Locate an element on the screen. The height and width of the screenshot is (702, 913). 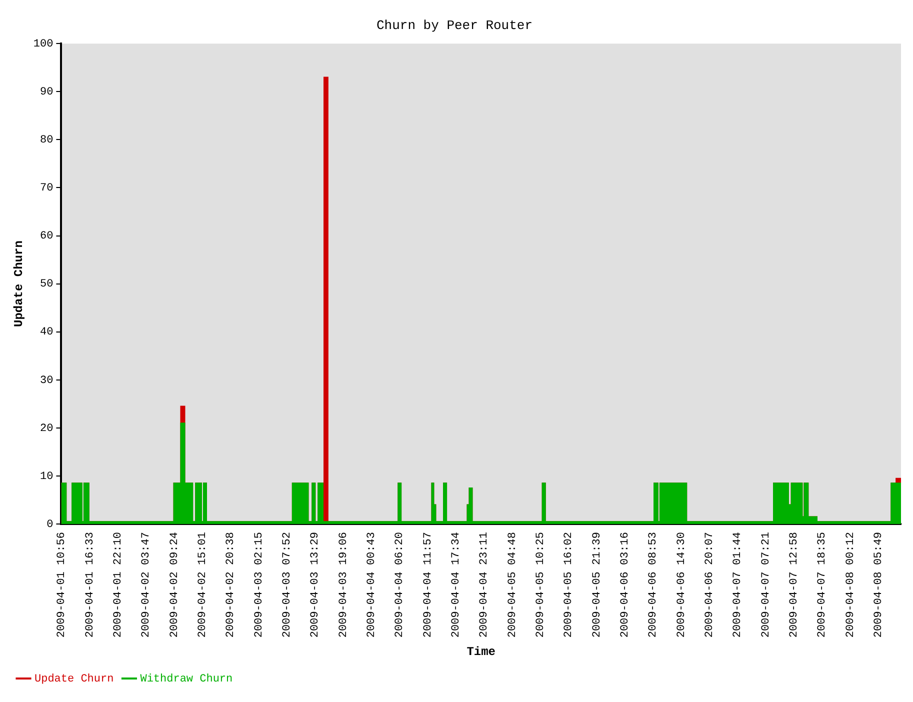
x-tick-label: 2009-04-01 22:10 is located at coordinates (118, 585).